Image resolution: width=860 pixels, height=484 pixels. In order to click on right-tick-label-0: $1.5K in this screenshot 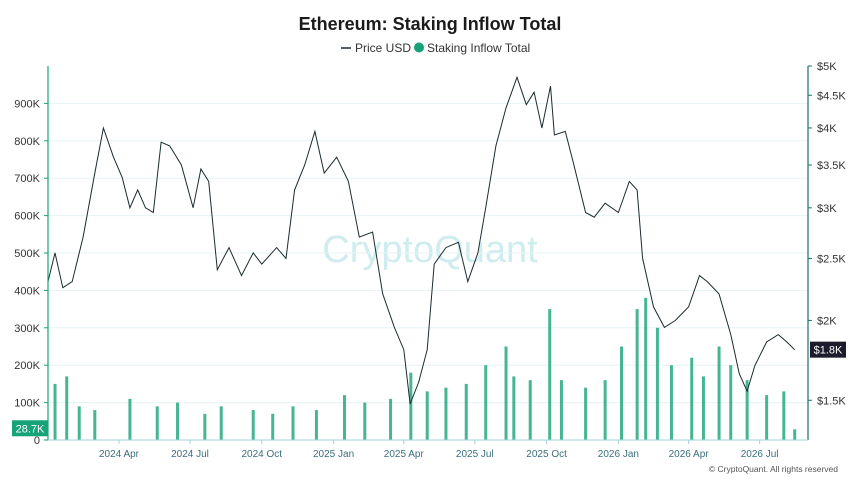, I will do `click(831, 401)`.